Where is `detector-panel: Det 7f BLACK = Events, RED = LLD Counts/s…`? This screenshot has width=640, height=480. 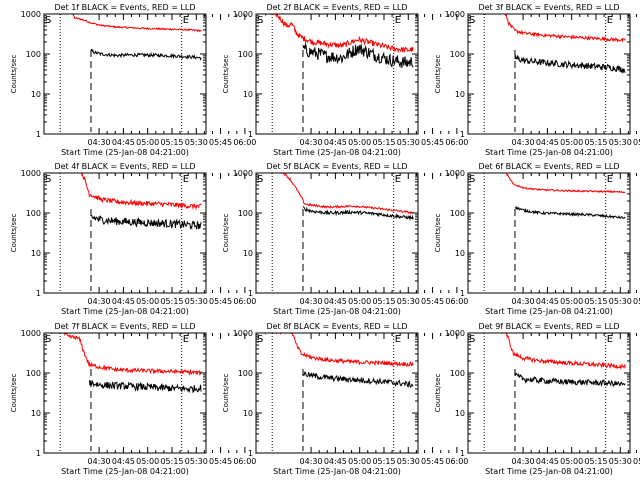
detector-panel: Det 7f BLACK = Events, RED = LLD Counts/s… is located at coordinates (133, 399).